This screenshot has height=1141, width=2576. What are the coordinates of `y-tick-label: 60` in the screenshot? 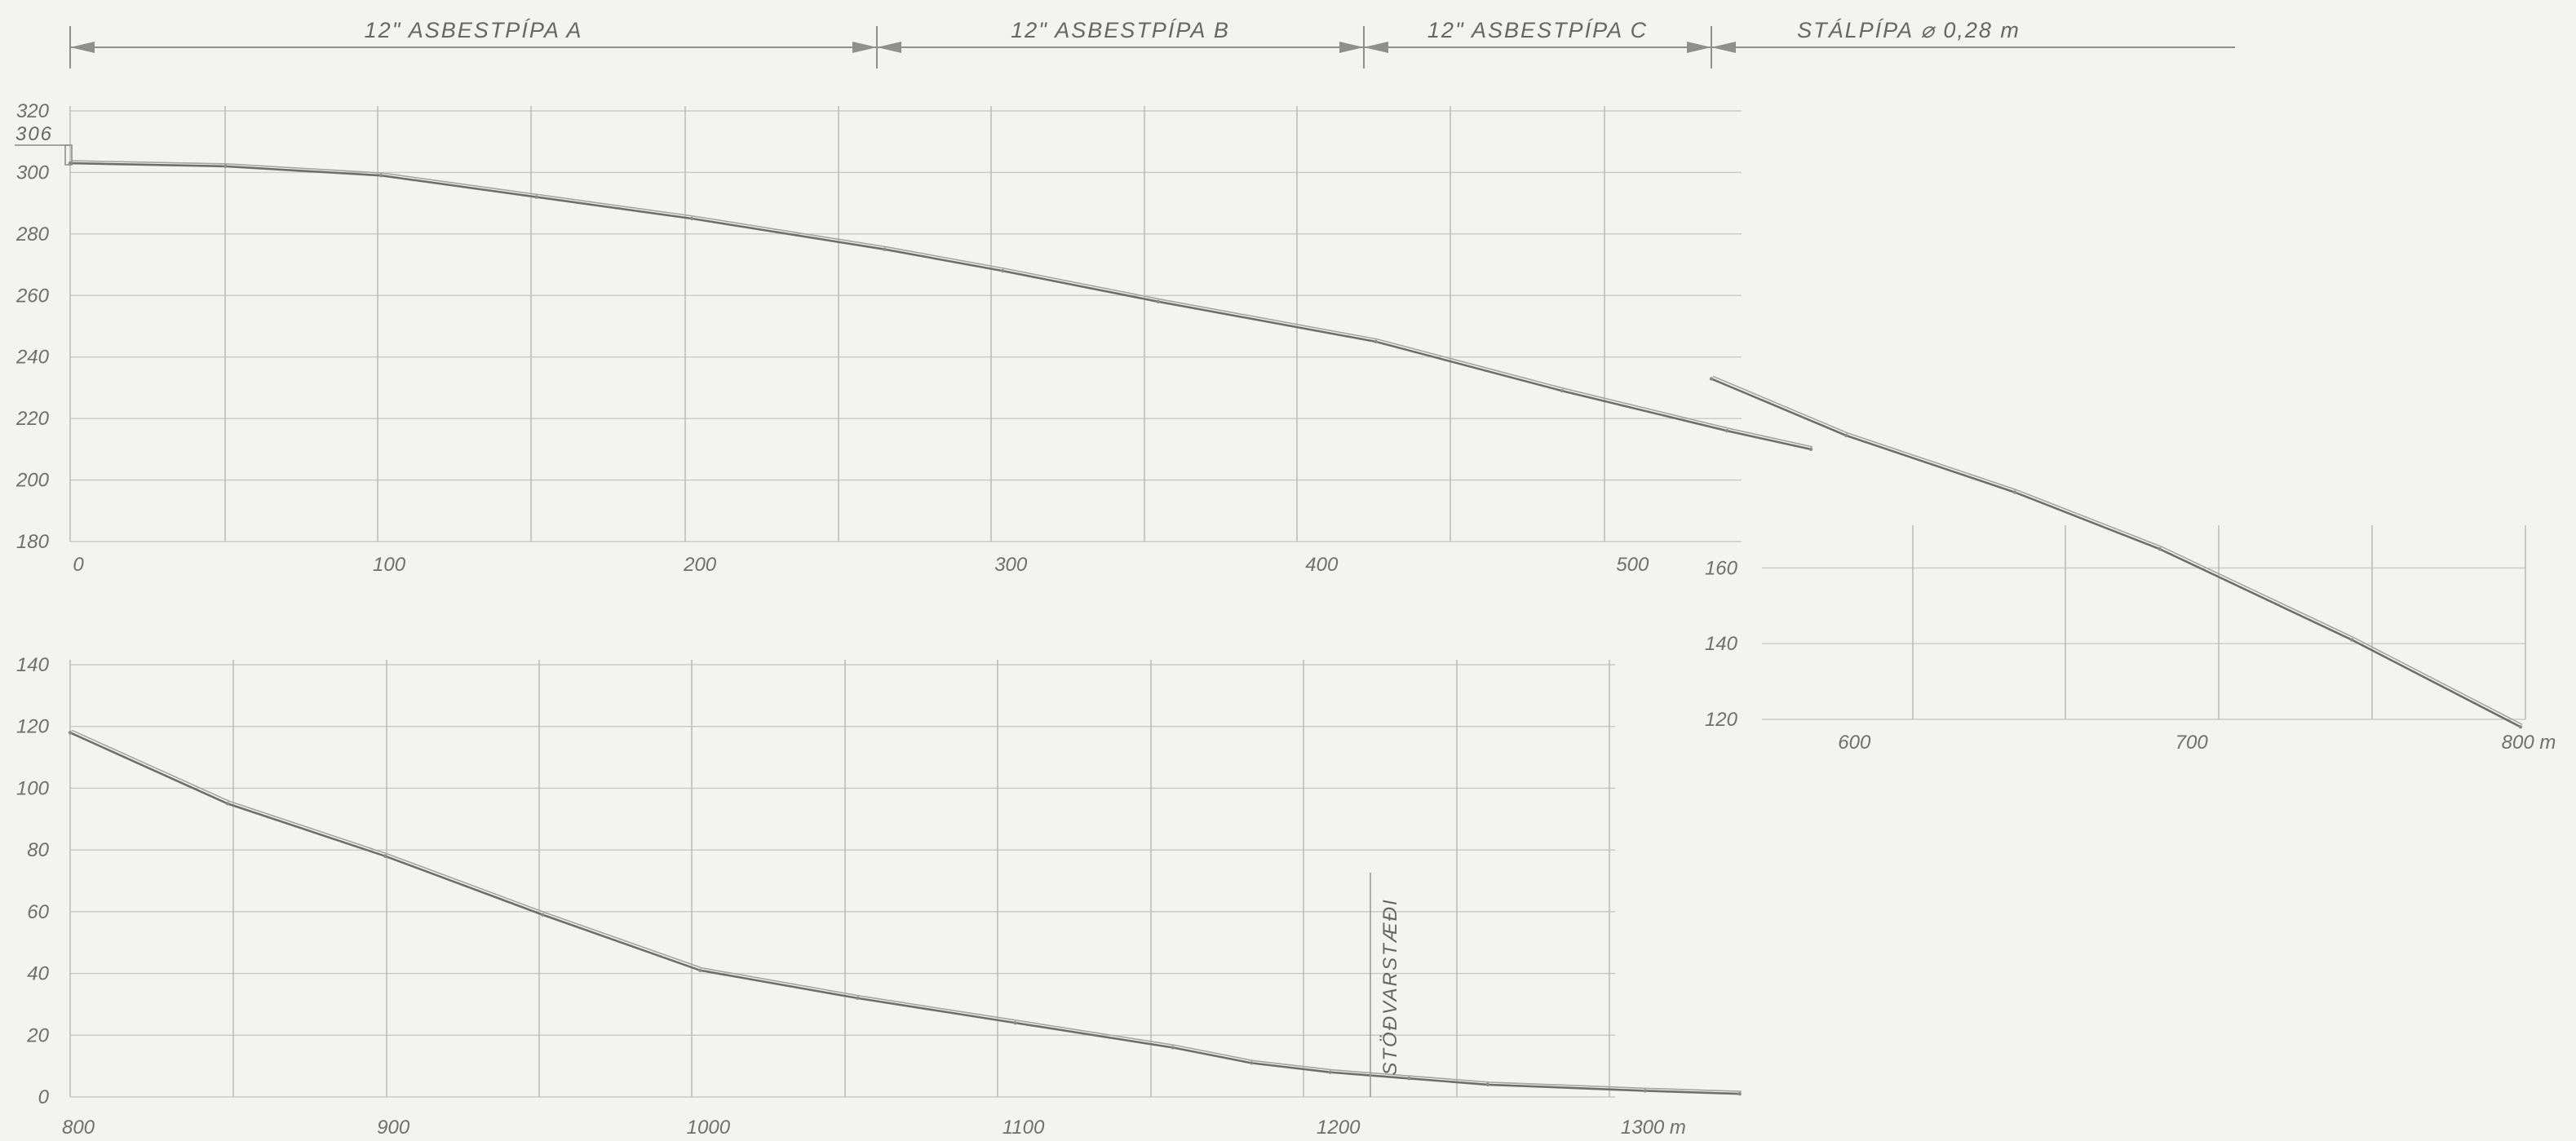 It's located at (38, 912).